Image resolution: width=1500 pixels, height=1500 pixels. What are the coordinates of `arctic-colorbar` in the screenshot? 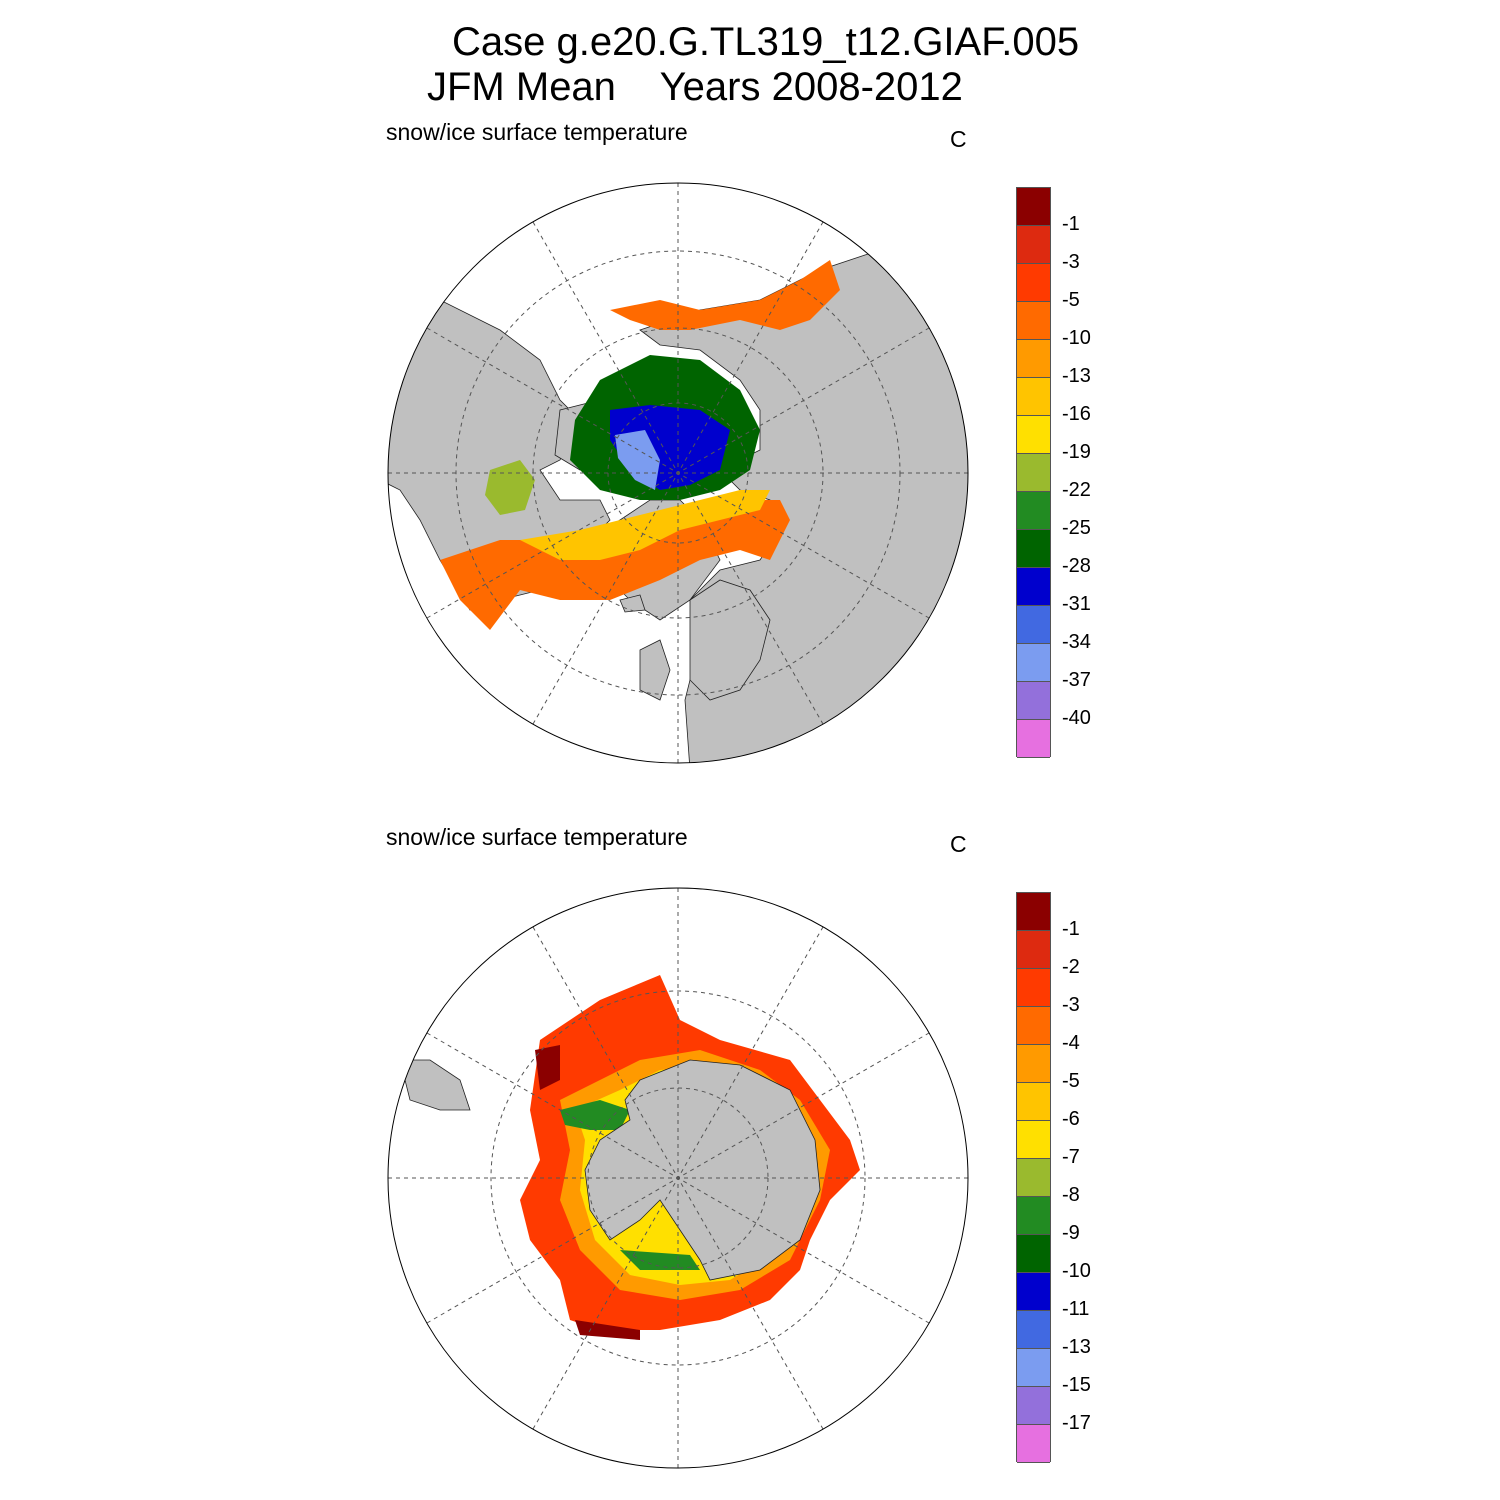 It's located at (1033, 472).